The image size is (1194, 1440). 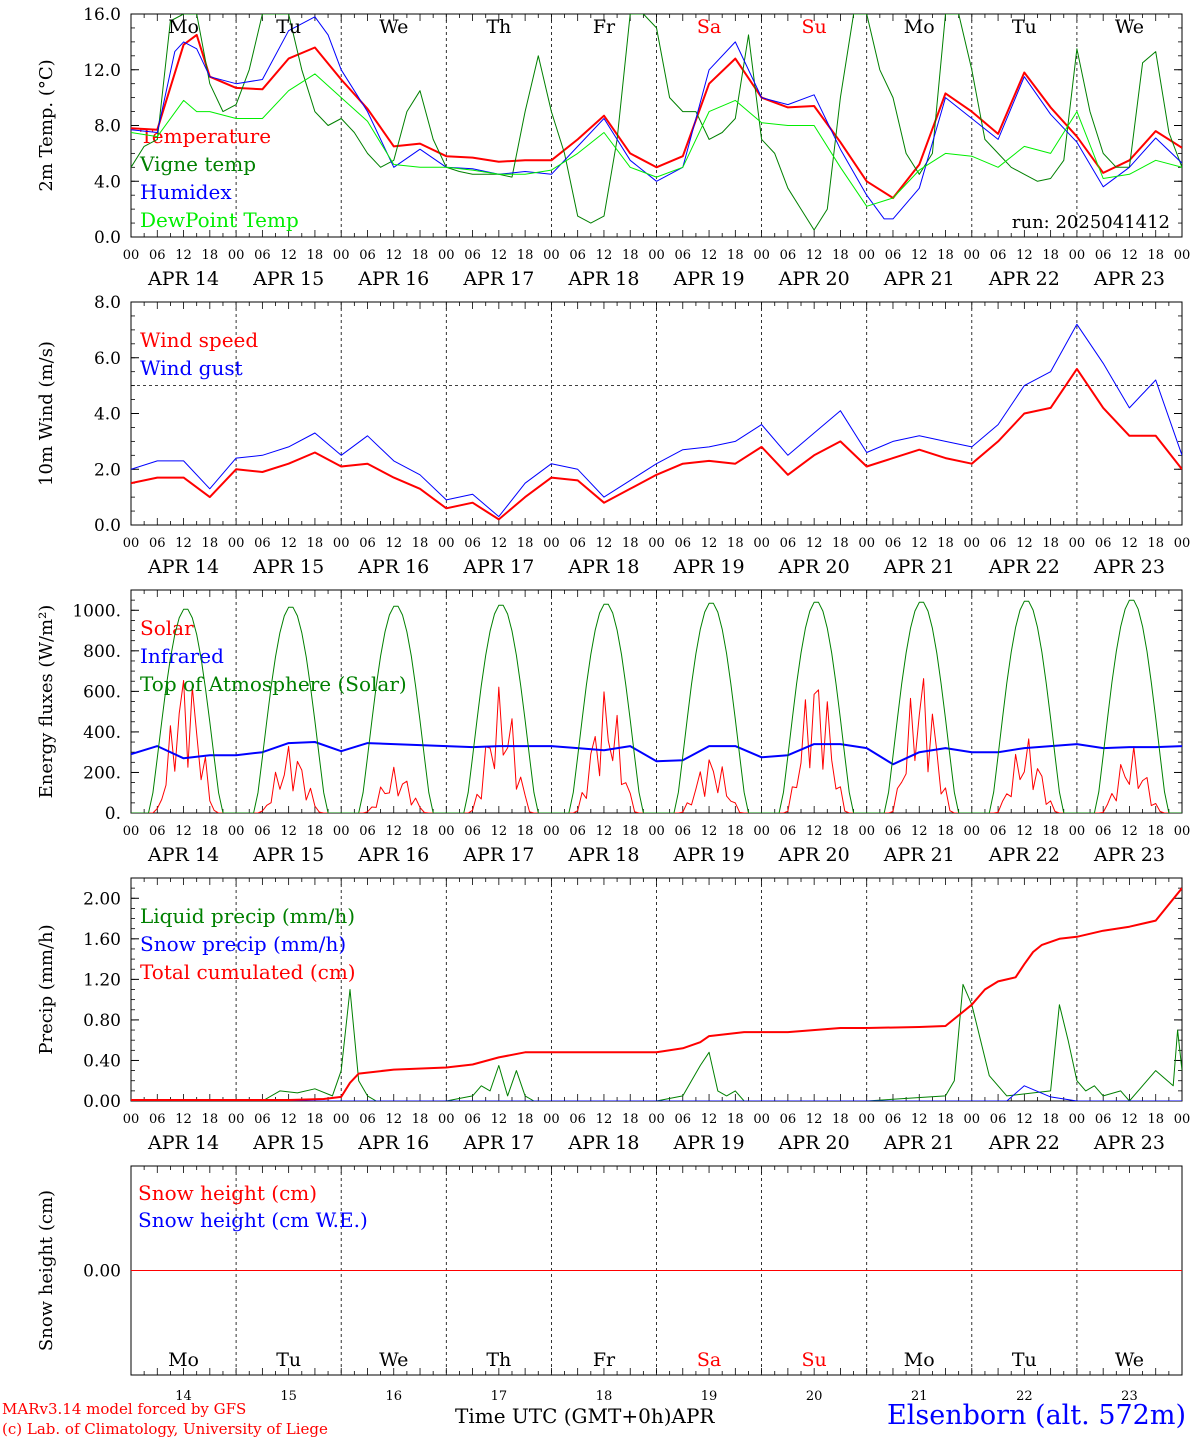 What do you see at coordinates (102, 940) in the screenshot?
I see `y-tick-label: 1.60` at bounding box center [102, 940].